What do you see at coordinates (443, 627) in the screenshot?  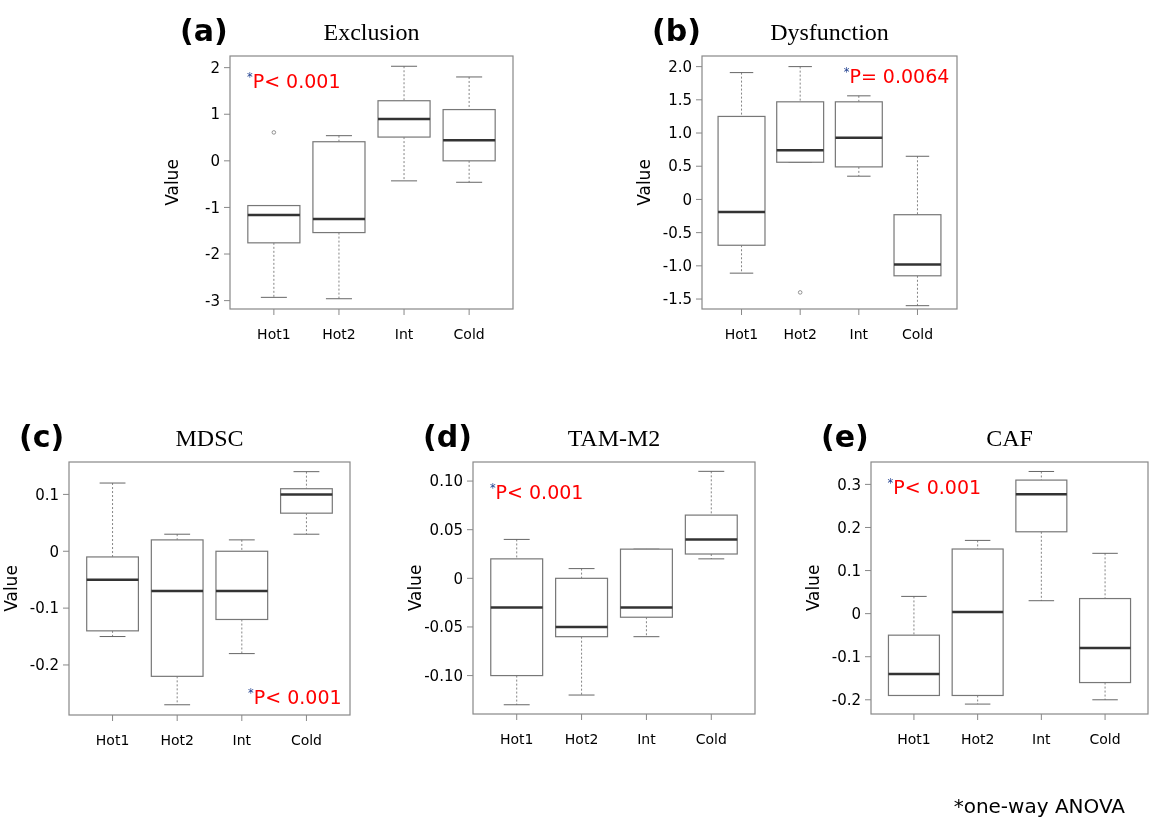 I see `y-tick-label: -0.05` at bounding box center [443, 627].